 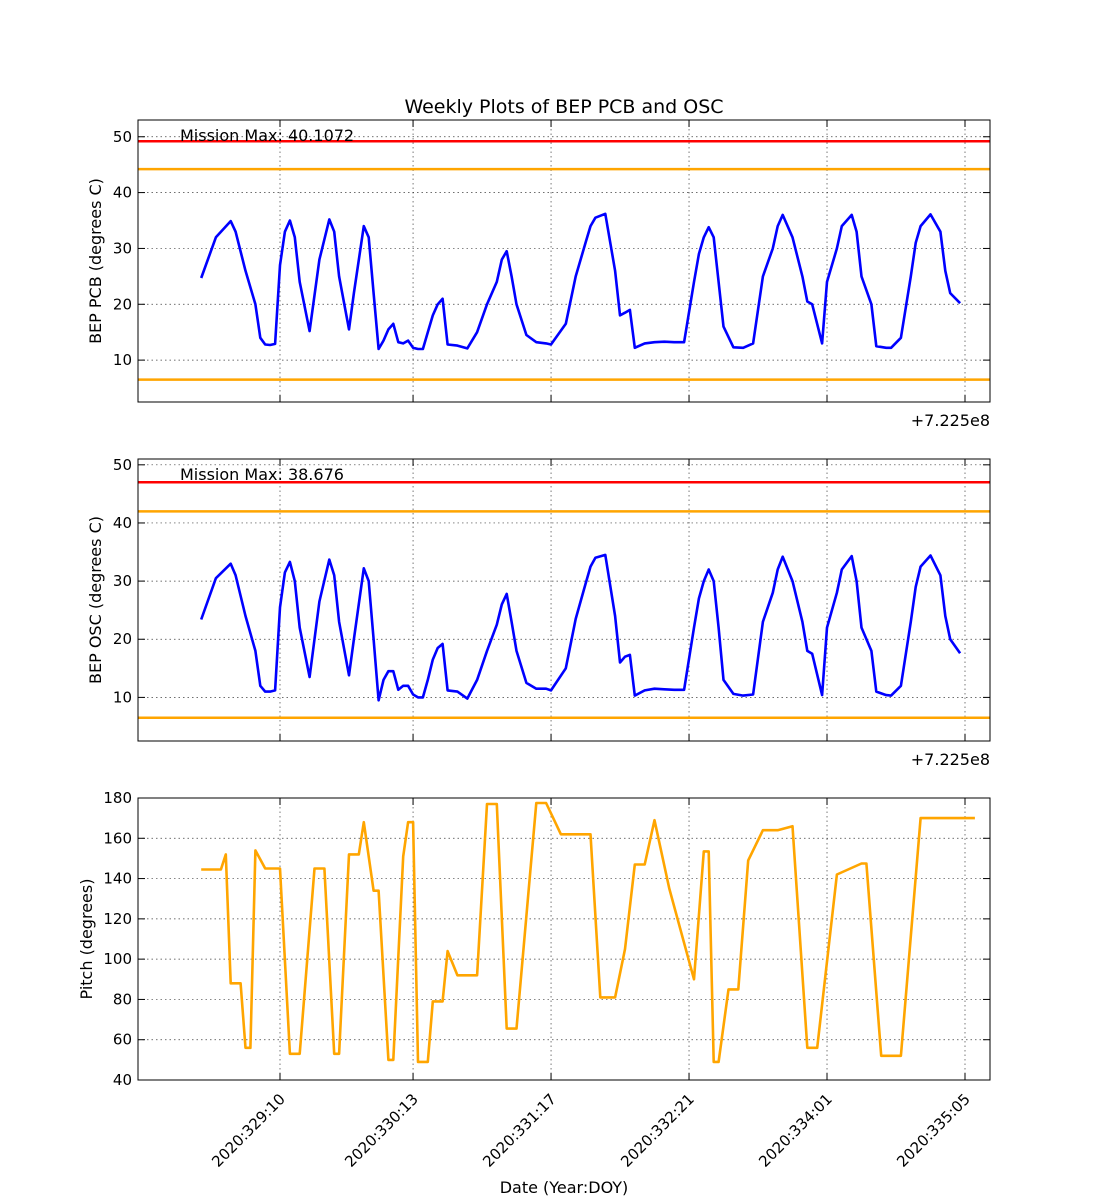 I want to click on x-tick-label: 2020:330:13, so click(x=381, y=1130).